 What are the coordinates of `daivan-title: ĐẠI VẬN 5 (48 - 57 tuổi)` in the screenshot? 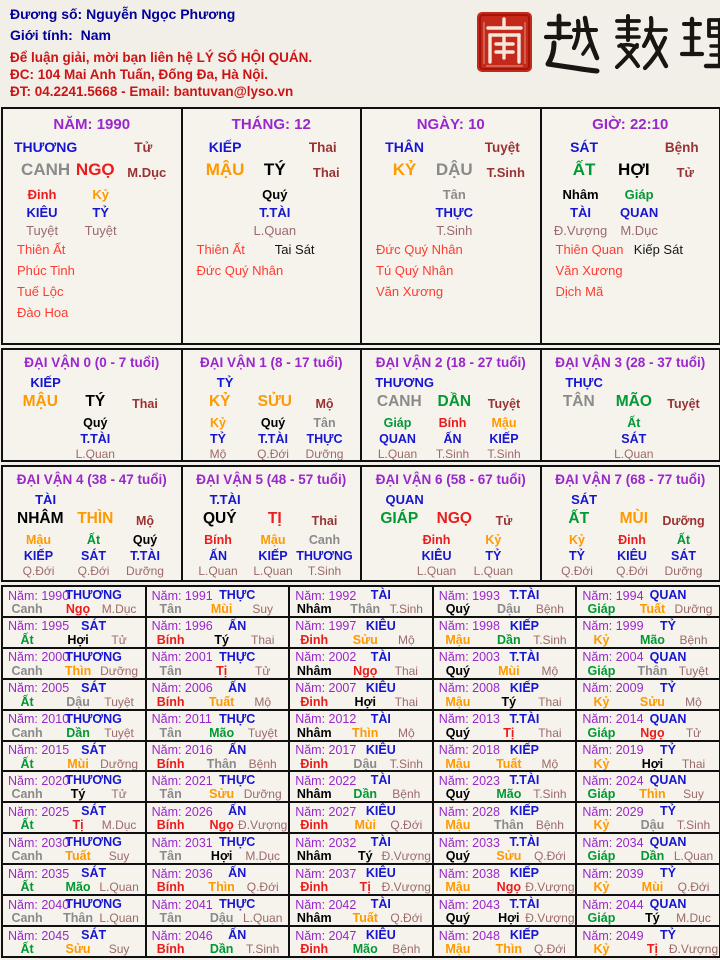 It's located at (271, 479).